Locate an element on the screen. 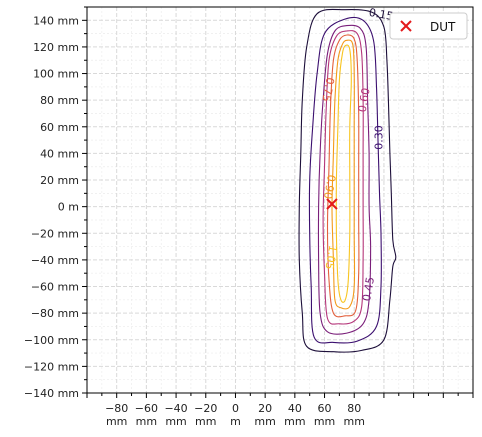 This screenshot has width=482, height=437. contour-line-0.30 is located at coordinates (345, 180).